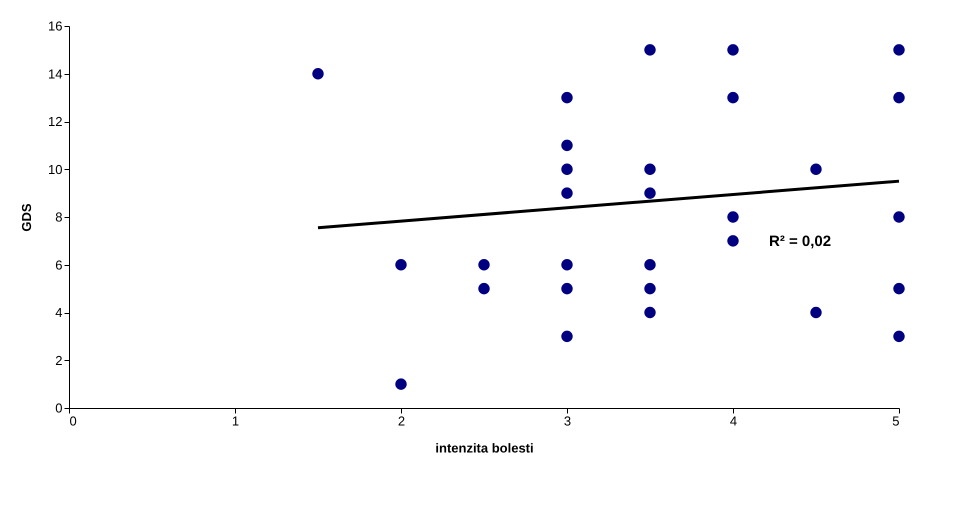 The image size is (957, 507). What do you see at coordinates (568, 421) in the screenshot?
I see `x-tick-label: 3` at bounding box center [568, 421].